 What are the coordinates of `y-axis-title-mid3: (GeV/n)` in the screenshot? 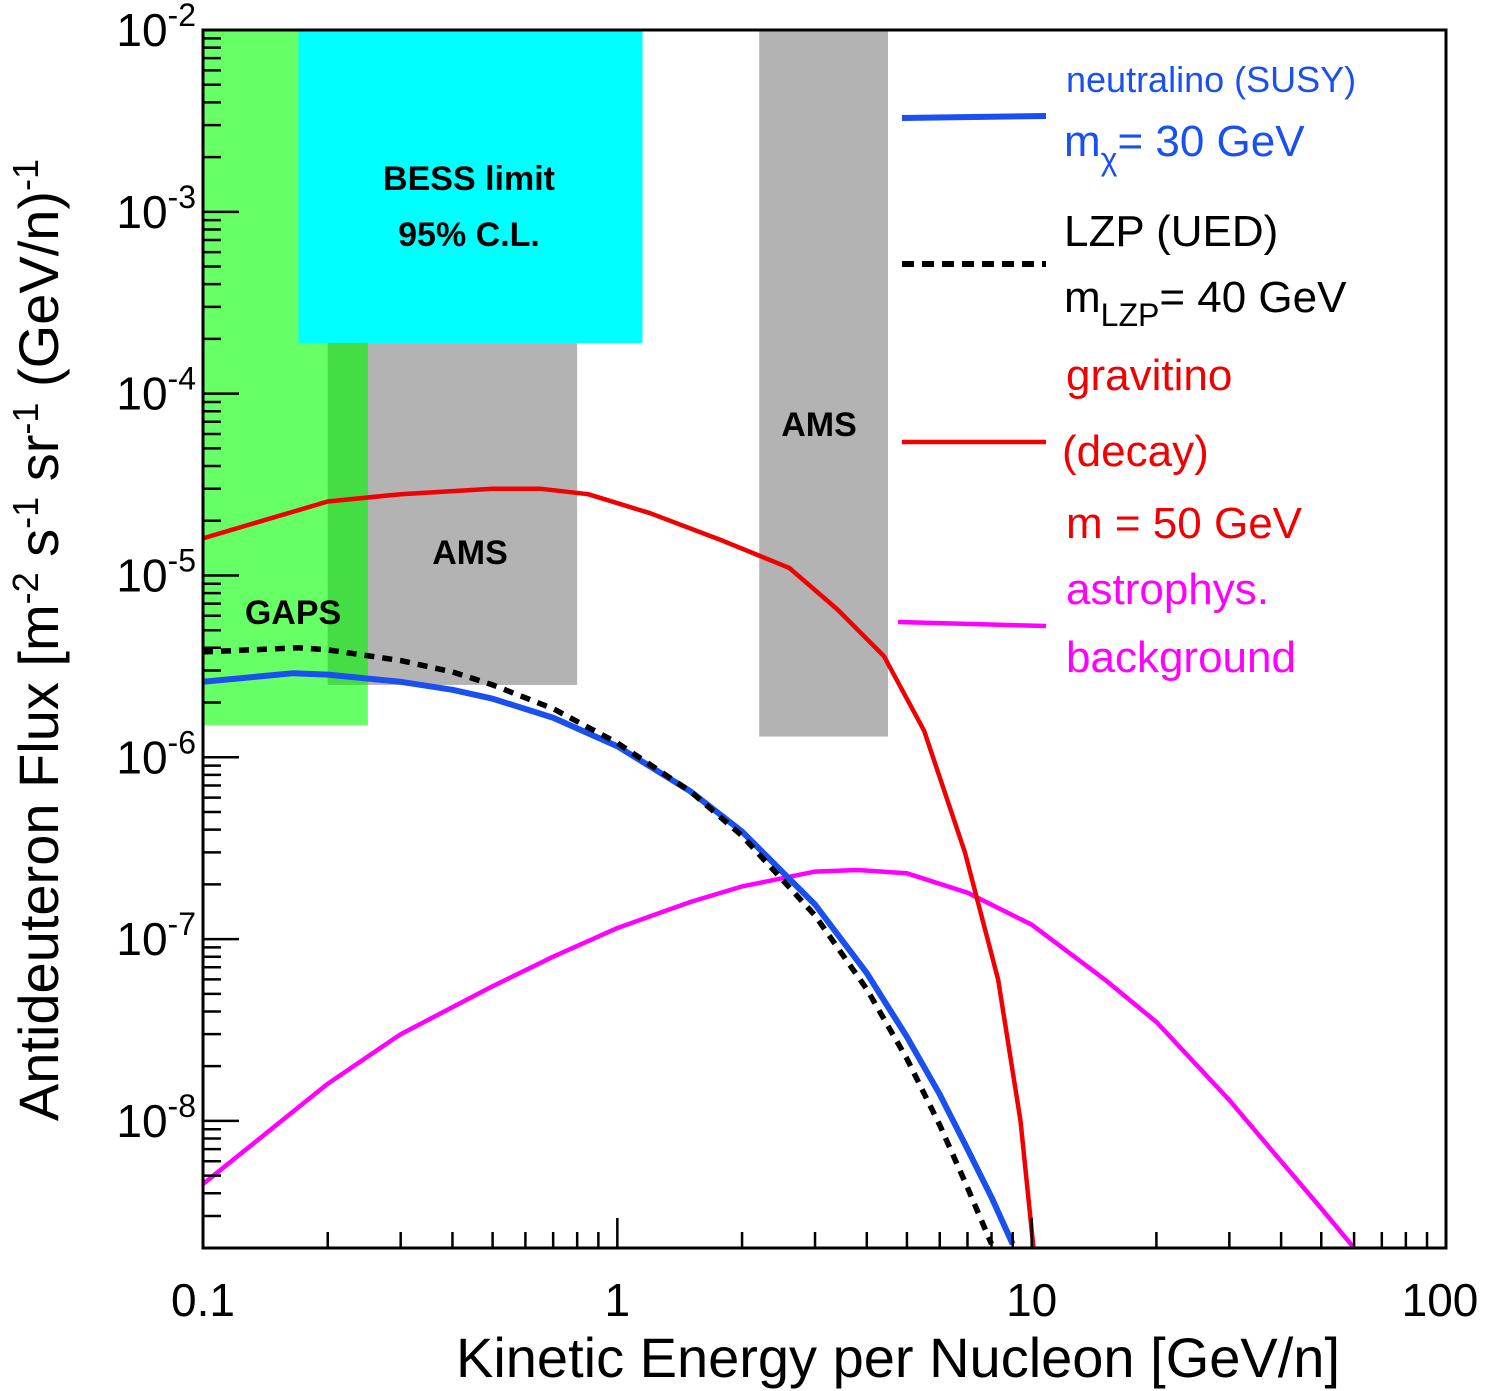 It's located at (38, 297).